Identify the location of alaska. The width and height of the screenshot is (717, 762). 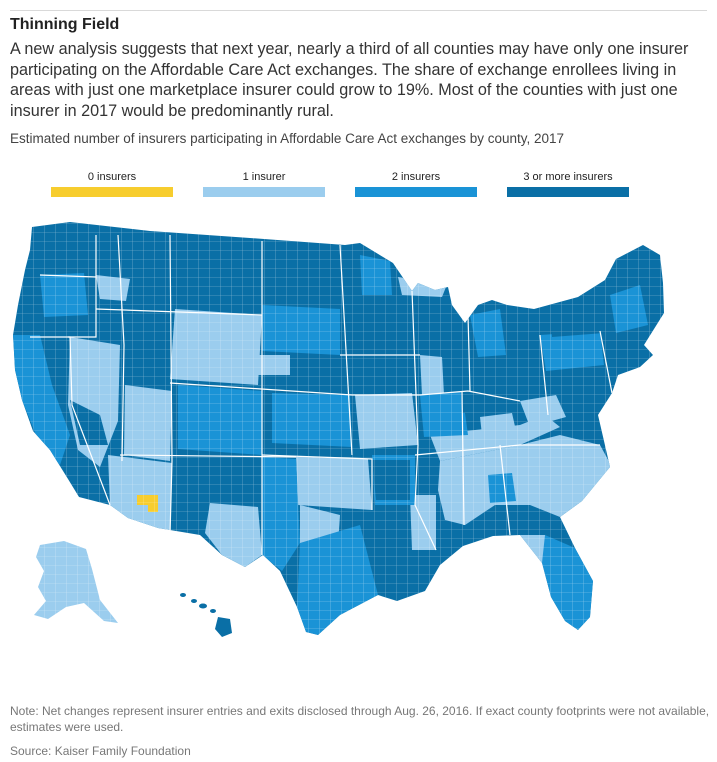
(76, 582).